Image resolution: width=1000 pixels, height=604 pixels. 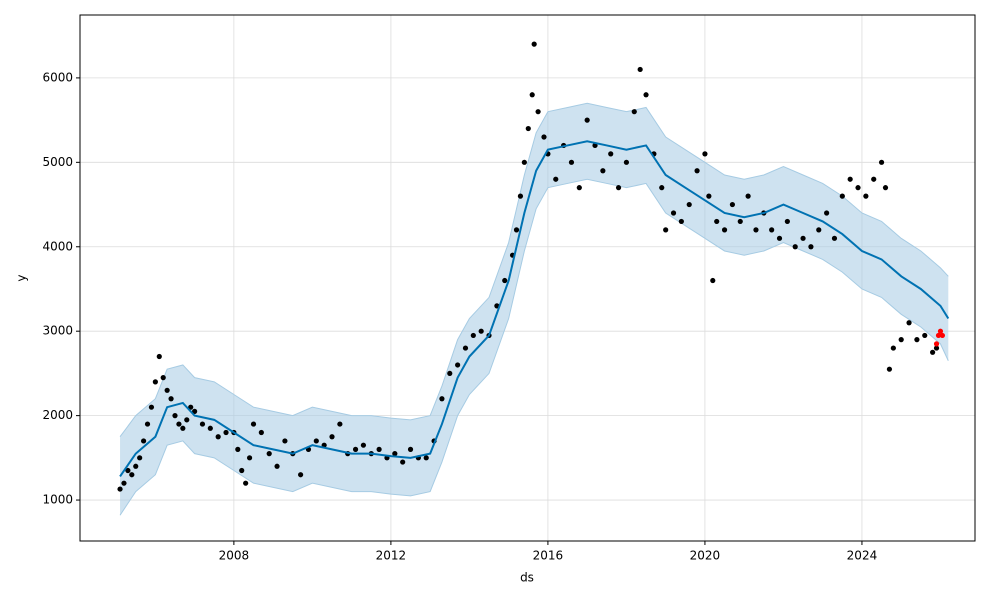 What do you see at coordinates (391, 556) in the screenshot?
I see `x-tick-label: 2012` at bounding box center [391, 556].